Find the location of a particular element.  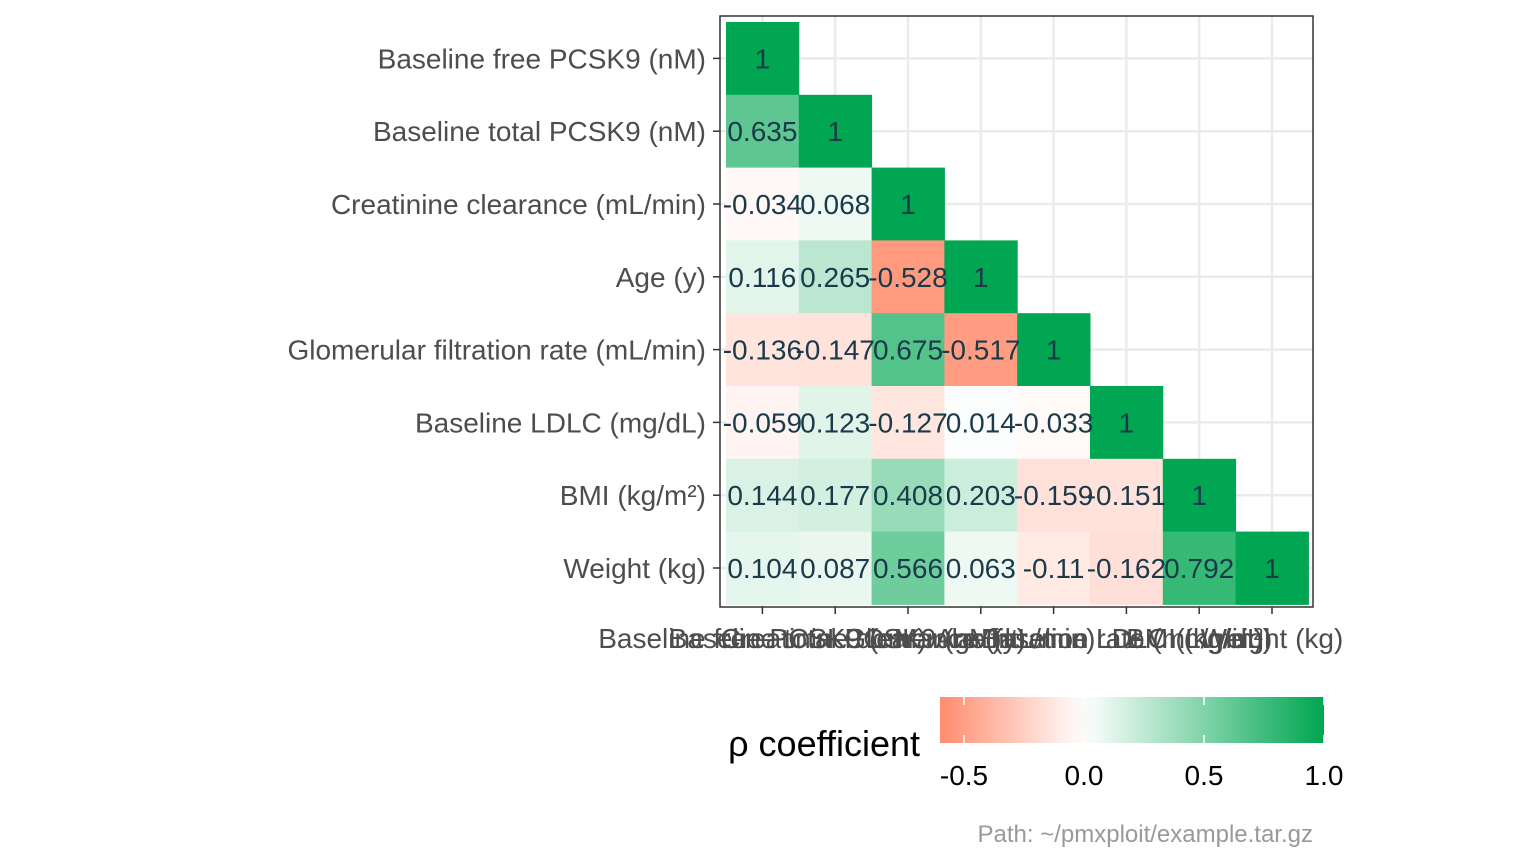

cell-value-label: 0.177 is located at coordinates (835, 495).